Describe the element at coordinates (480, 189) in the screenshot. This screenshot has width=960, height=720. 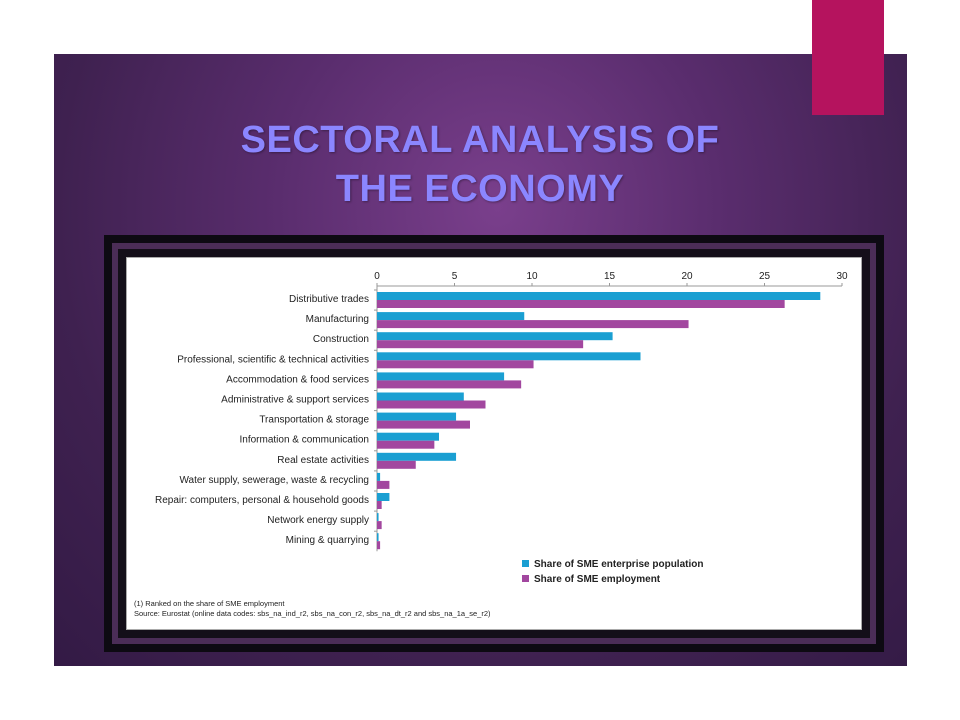
I see `slide-title-line-2: THE ECONOMY` at that location.